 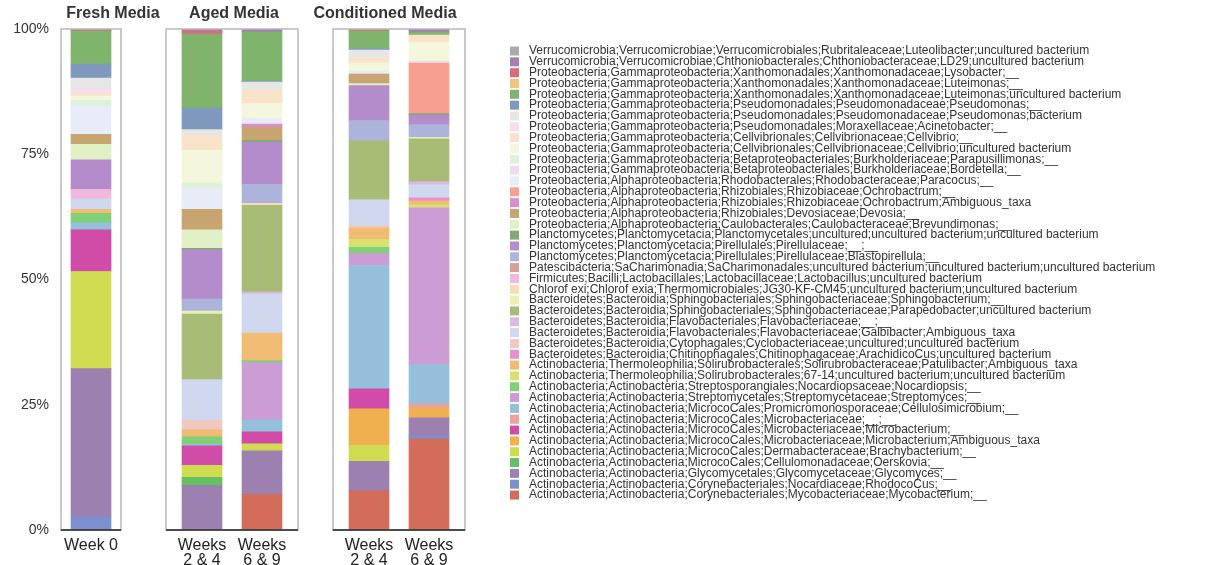 What do you see at coordinates (385, 13) in the screenshot?
I see `chart-title: Conditioned Media` at bounding box center [385, 13].